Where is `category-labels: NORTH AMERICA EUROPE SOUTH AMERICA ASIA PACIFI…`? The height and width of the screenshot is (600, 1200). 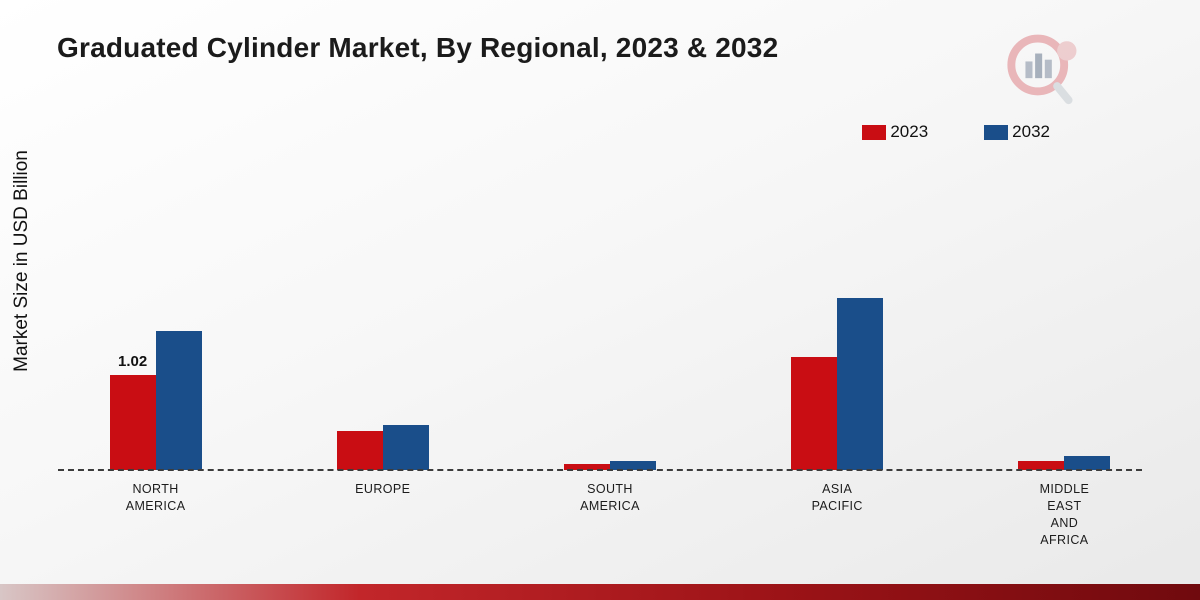
category-labels: NORTH AMERICA EUROPE SOUTH AMERICA ASIA PACIFI… is located at coordinates (610, 526).